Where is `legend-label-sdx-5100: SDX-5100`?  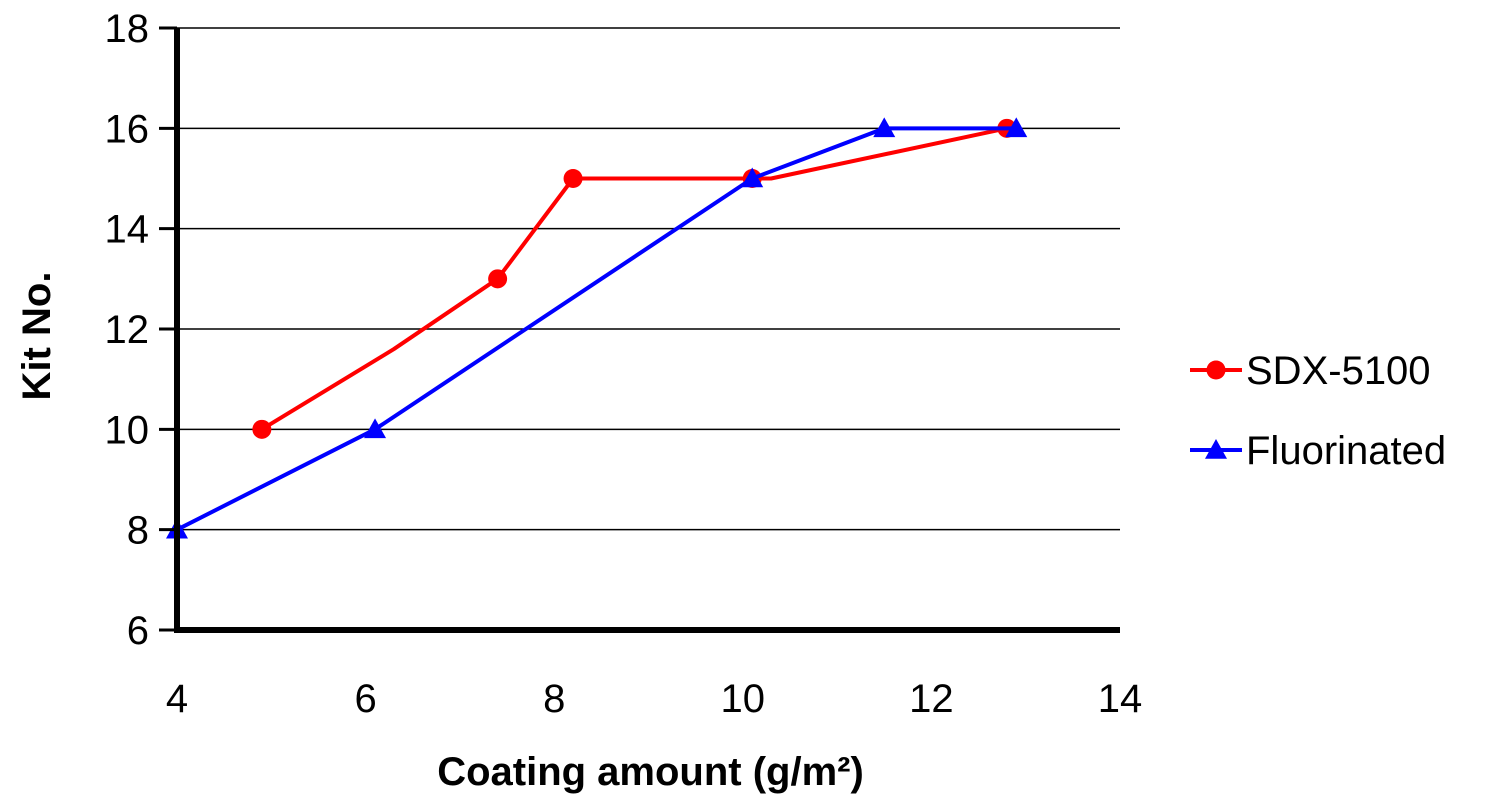
legend-label-sdx-5100: SDX-5100 is located at coordinates (1338, 371).